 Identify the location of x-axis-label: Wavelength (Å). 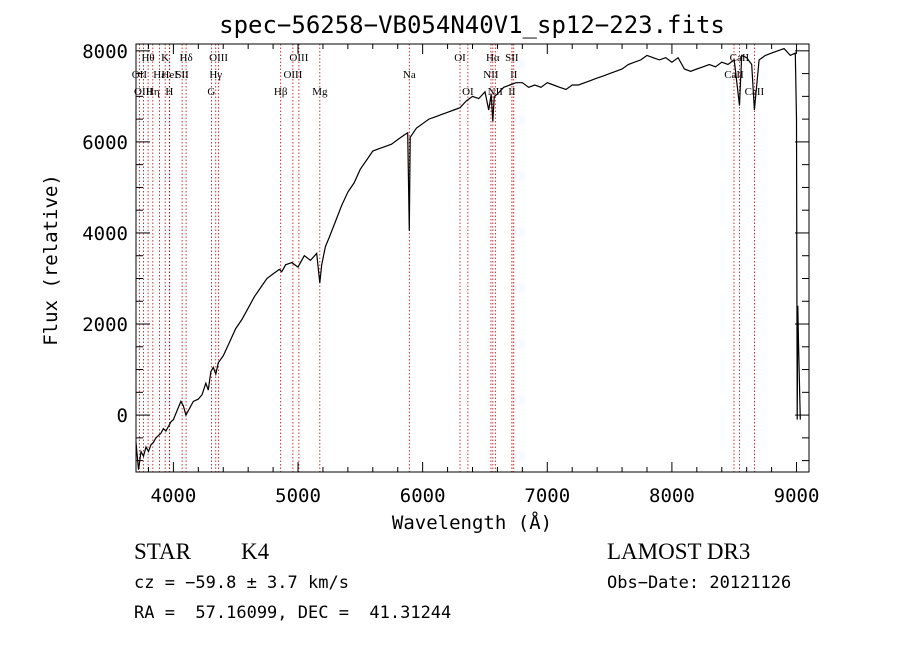
(472, 522).